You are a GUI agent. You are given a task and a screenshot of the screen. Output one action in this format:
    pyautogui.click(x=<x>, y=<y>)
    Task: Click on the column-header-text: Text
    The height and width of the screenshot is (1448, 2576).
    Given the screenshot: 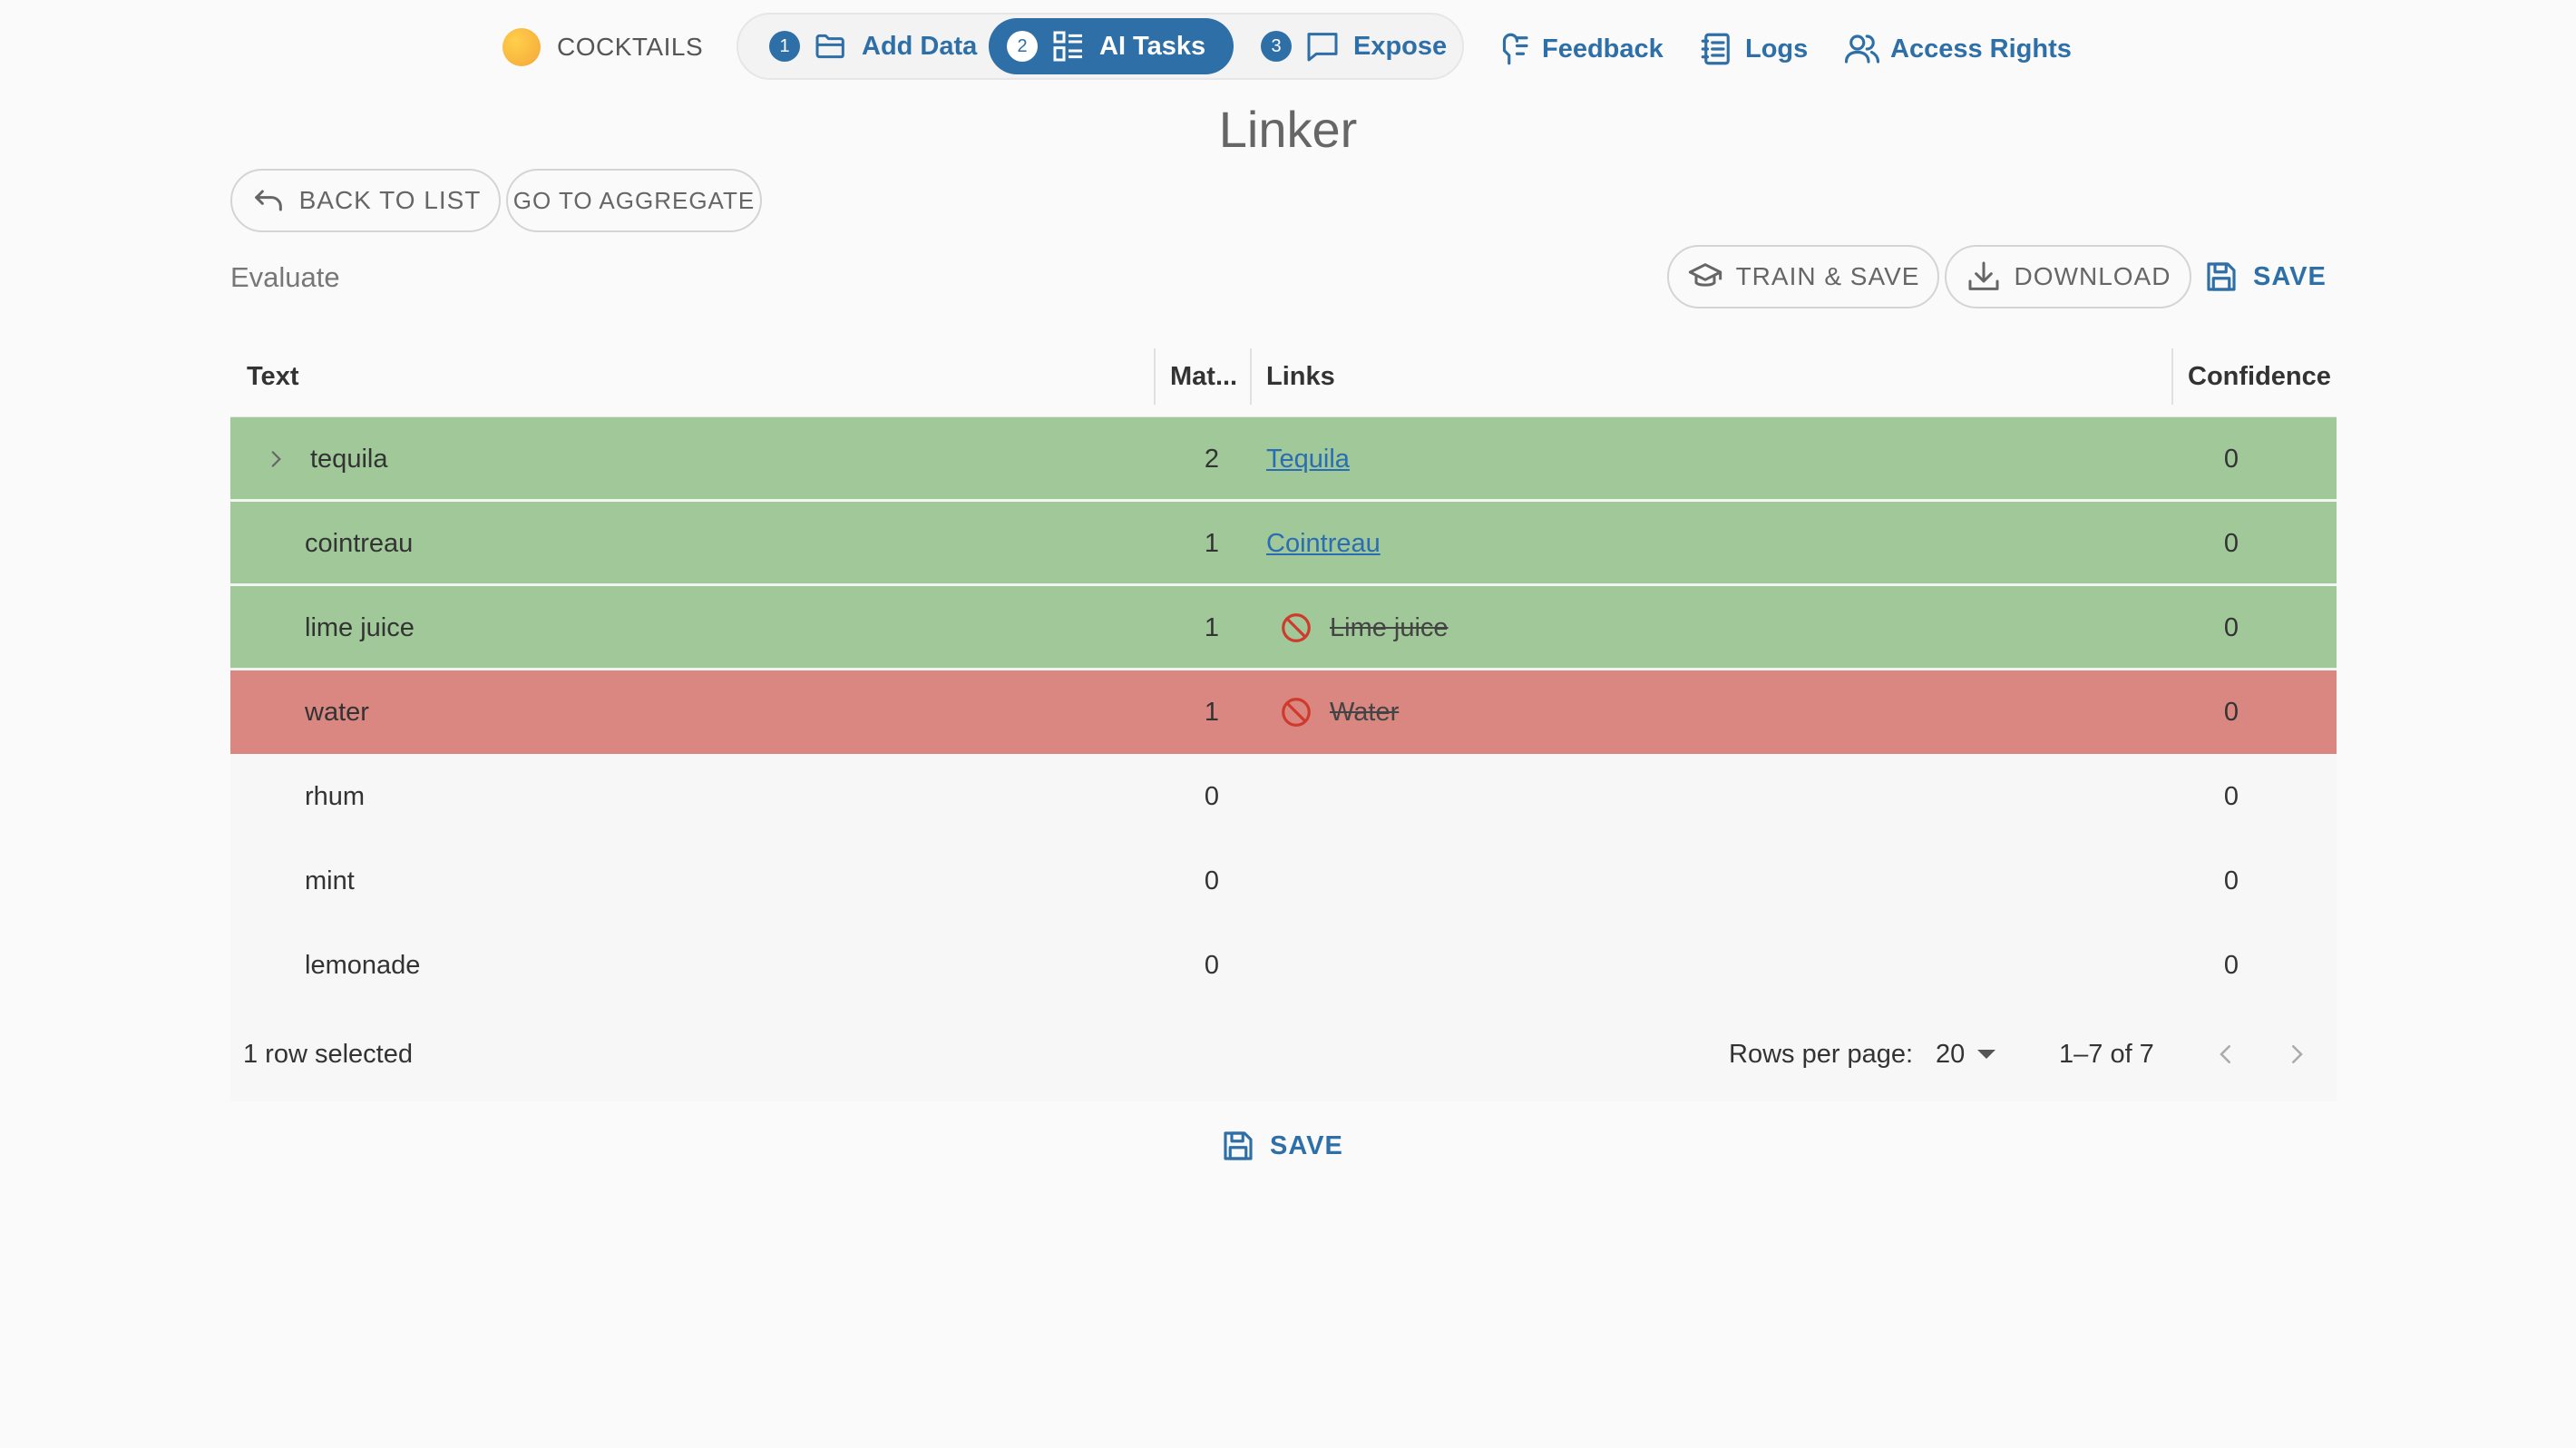 What is the action you would take?
    pyautogui.click(x=273, y=376)
    